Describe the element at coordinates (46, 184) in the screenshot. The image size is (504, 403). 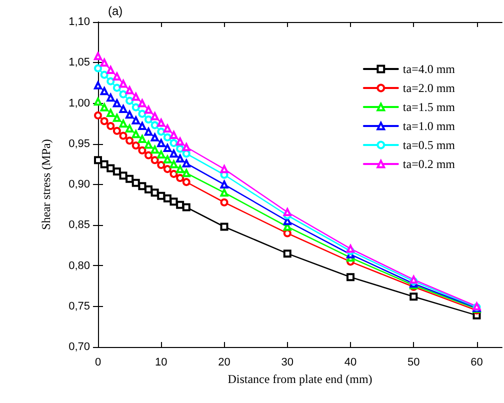
I see `y-axis-title: Shear stress (MPa)` at that location.